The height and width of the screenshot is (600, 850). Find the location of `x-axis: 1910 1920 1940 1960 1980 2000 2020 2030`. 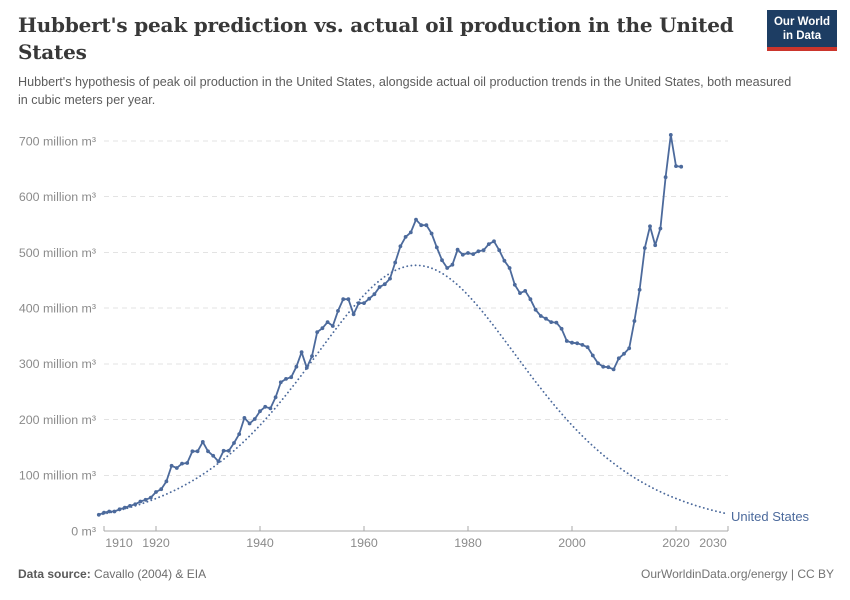

x-axis: 1910 1920 1940 1960 1980 2000 2020 2030 is located at coordinates (416, 538).